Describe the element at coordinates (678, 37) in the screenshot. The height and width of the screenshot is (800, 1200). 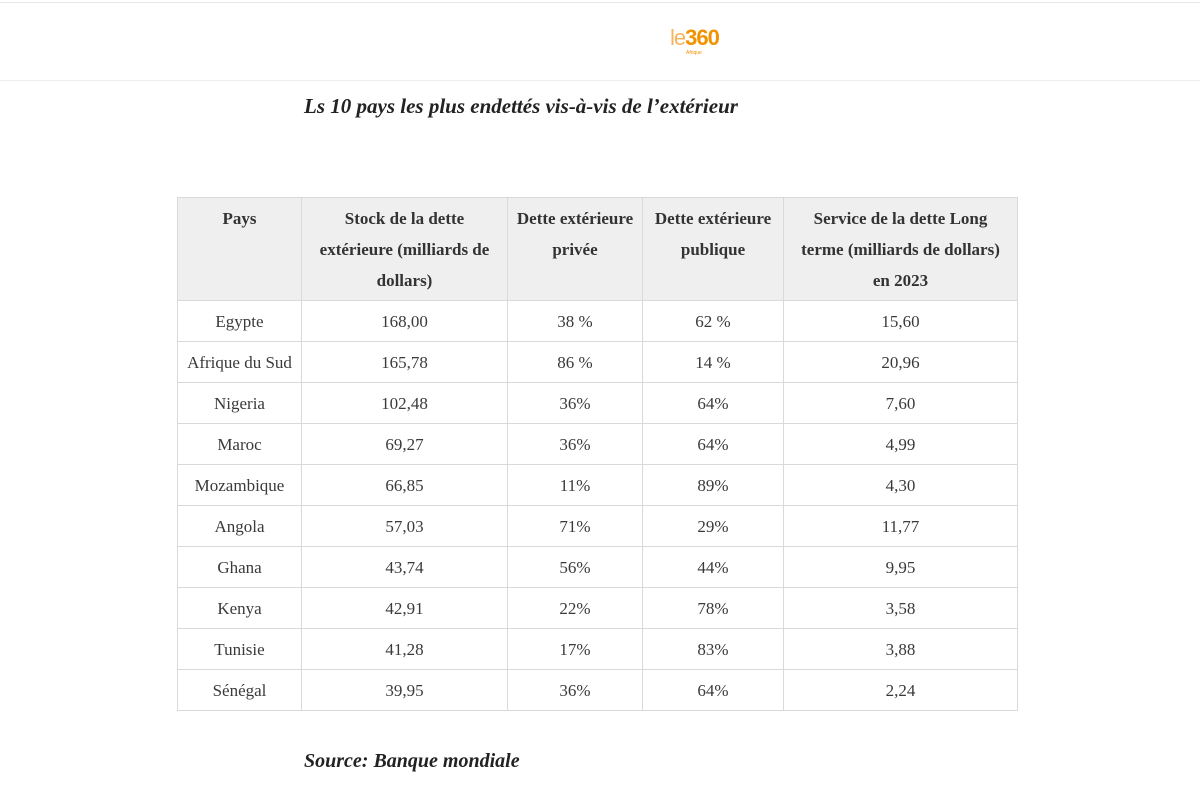
I see `logo-le: le` at that location.